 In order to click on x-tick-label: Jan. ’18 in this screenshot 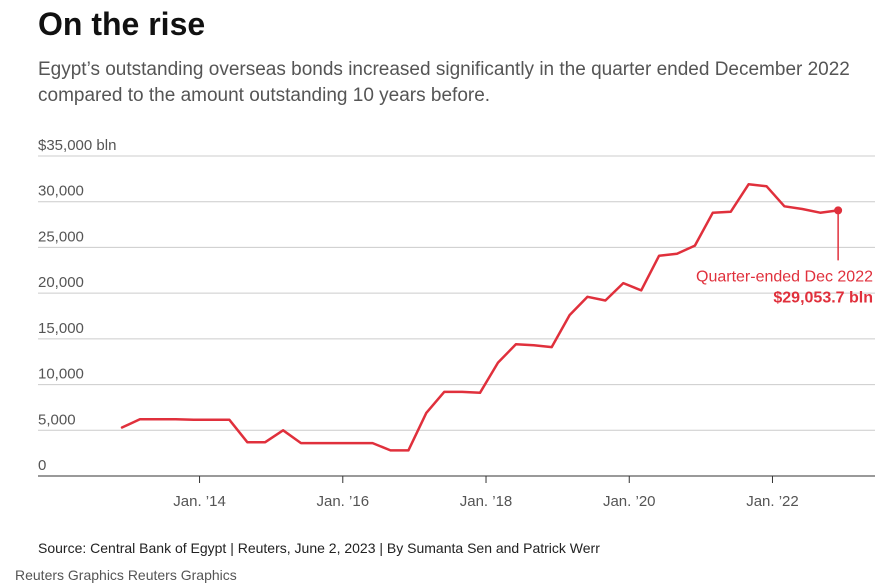, I will do `click(486, 501)`.